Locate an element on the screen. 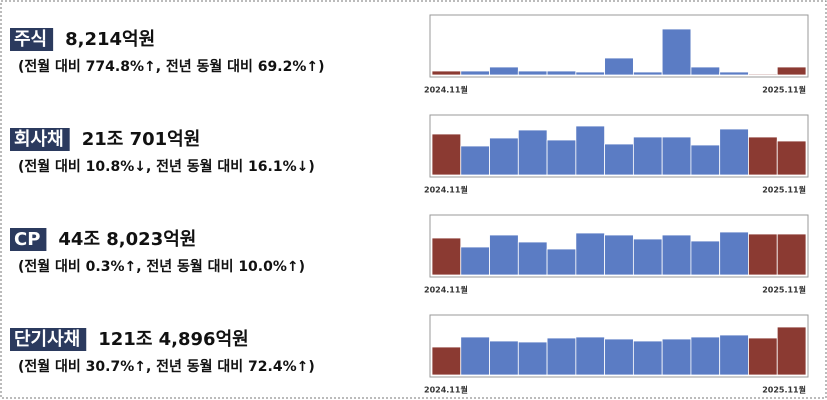  change: (전월 대비 30.7%↑, 전년 동월 대비 72.4%↑) is located at coordinates (166, 366).